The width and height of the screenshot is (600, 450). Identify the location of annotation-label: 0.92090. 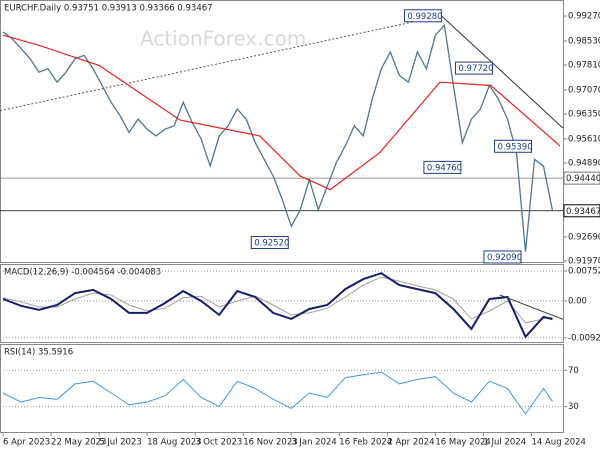
(504, 258).